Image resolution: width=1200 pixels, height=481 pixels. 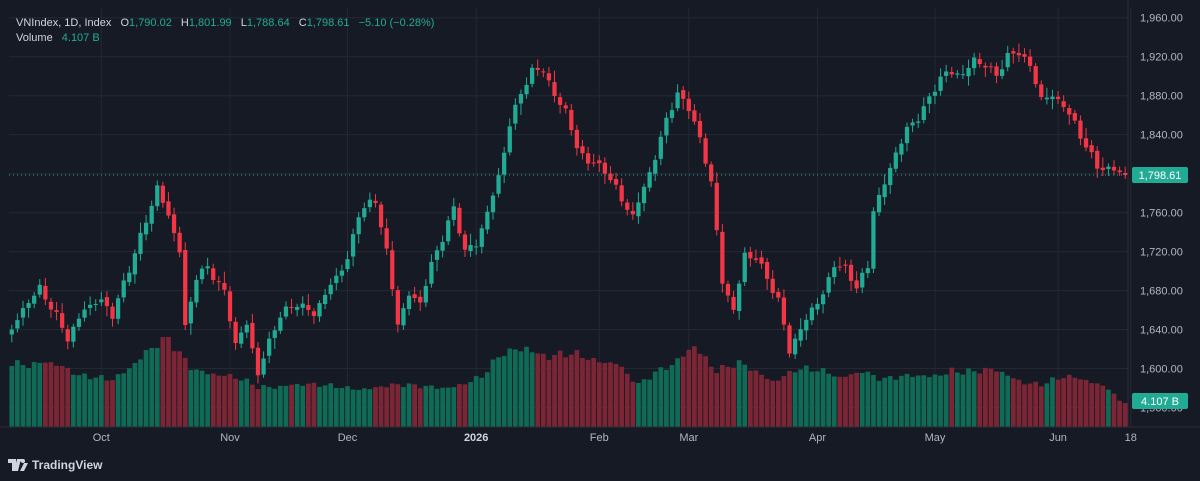 What do you see at coordinates (34, 38) in the screenshot?
I see `volume-label: Volume` at bounding box center [34, 38].